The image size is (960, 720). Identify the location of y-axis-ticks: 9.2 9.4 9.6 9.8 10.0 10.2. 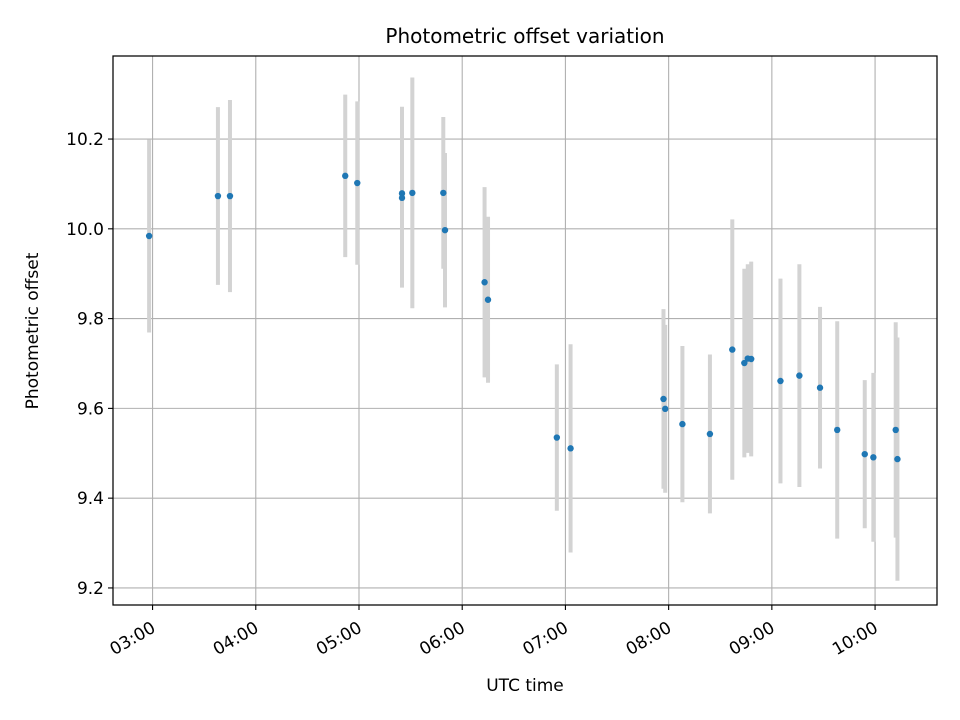
(89, 364).